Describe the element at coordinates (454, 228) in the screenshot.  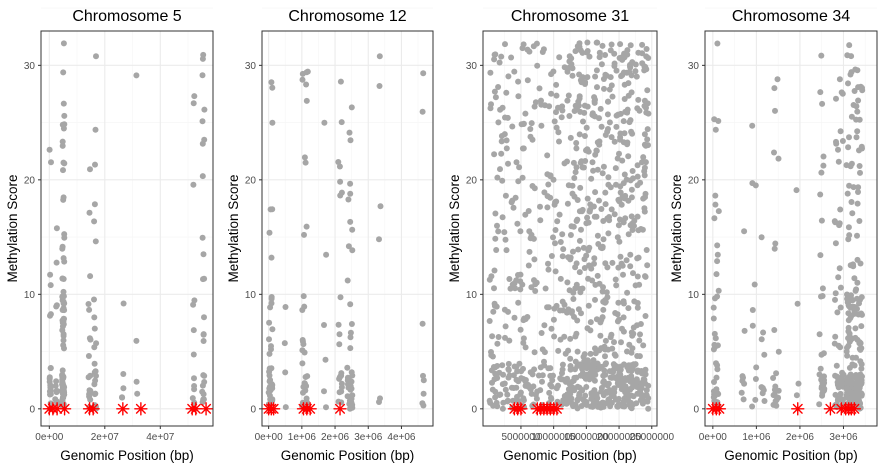
I see `y-axis-label: Methylation Score` at that location.